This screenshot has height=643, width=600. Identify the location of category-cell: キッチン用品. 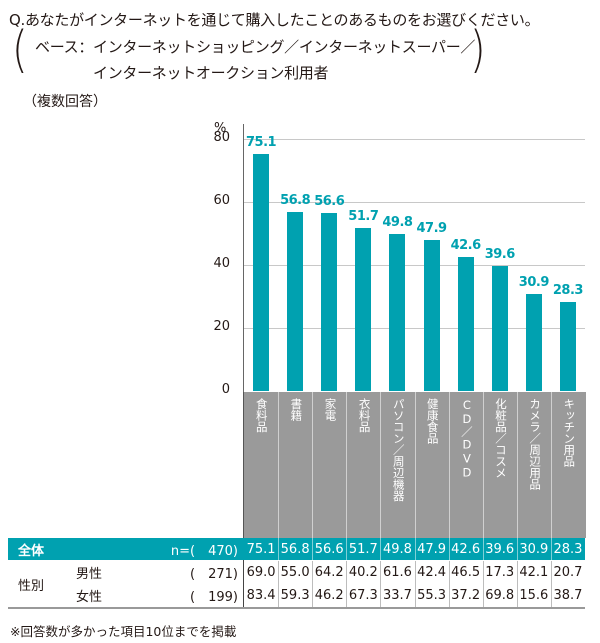
(567, 465).